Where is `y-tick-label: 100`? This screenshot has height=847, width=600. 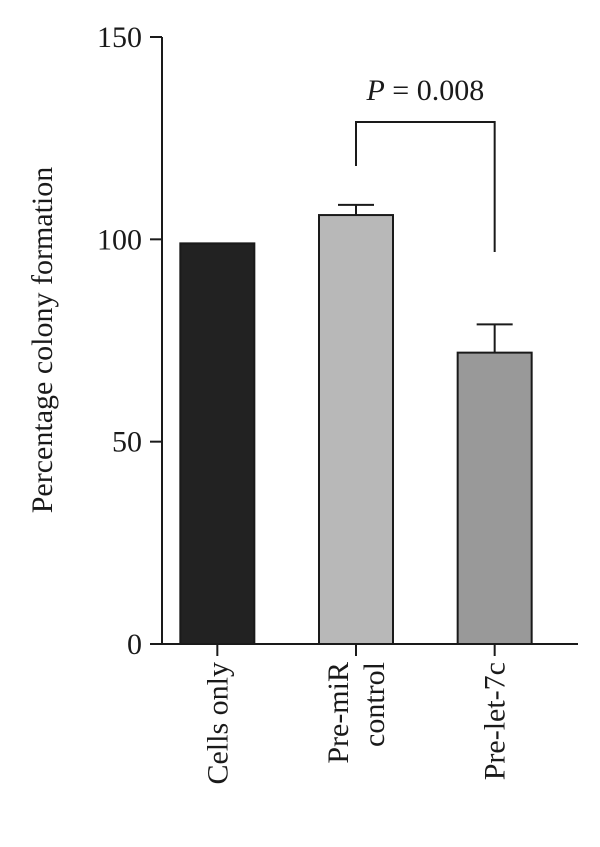 y-tick-label: 100 is located at coordinates (119, 239).